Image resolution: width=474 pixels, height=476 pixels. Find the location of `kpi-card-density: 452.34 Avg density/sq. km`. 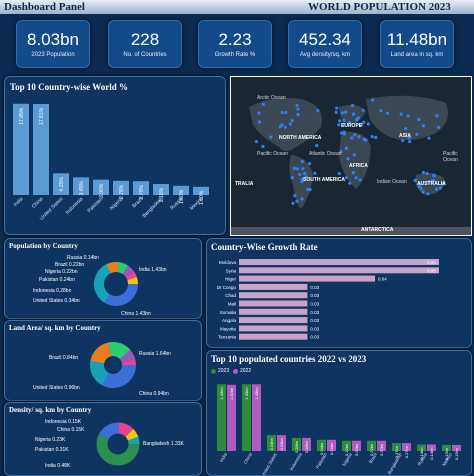

kpi-card-density: 452.34 Avg density/sq. km is located at coordinates (325, 44).